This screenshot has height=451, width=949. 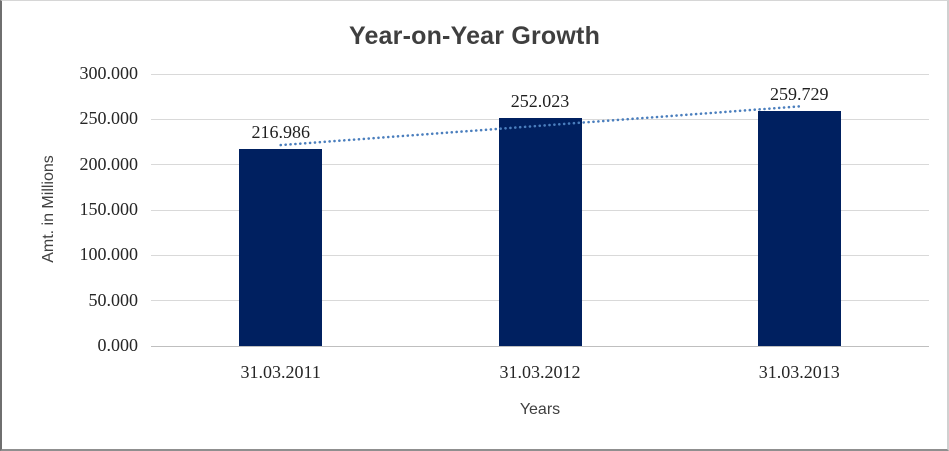 I want to click on bar-data-label: 259.729, so click(x=799, y=93).